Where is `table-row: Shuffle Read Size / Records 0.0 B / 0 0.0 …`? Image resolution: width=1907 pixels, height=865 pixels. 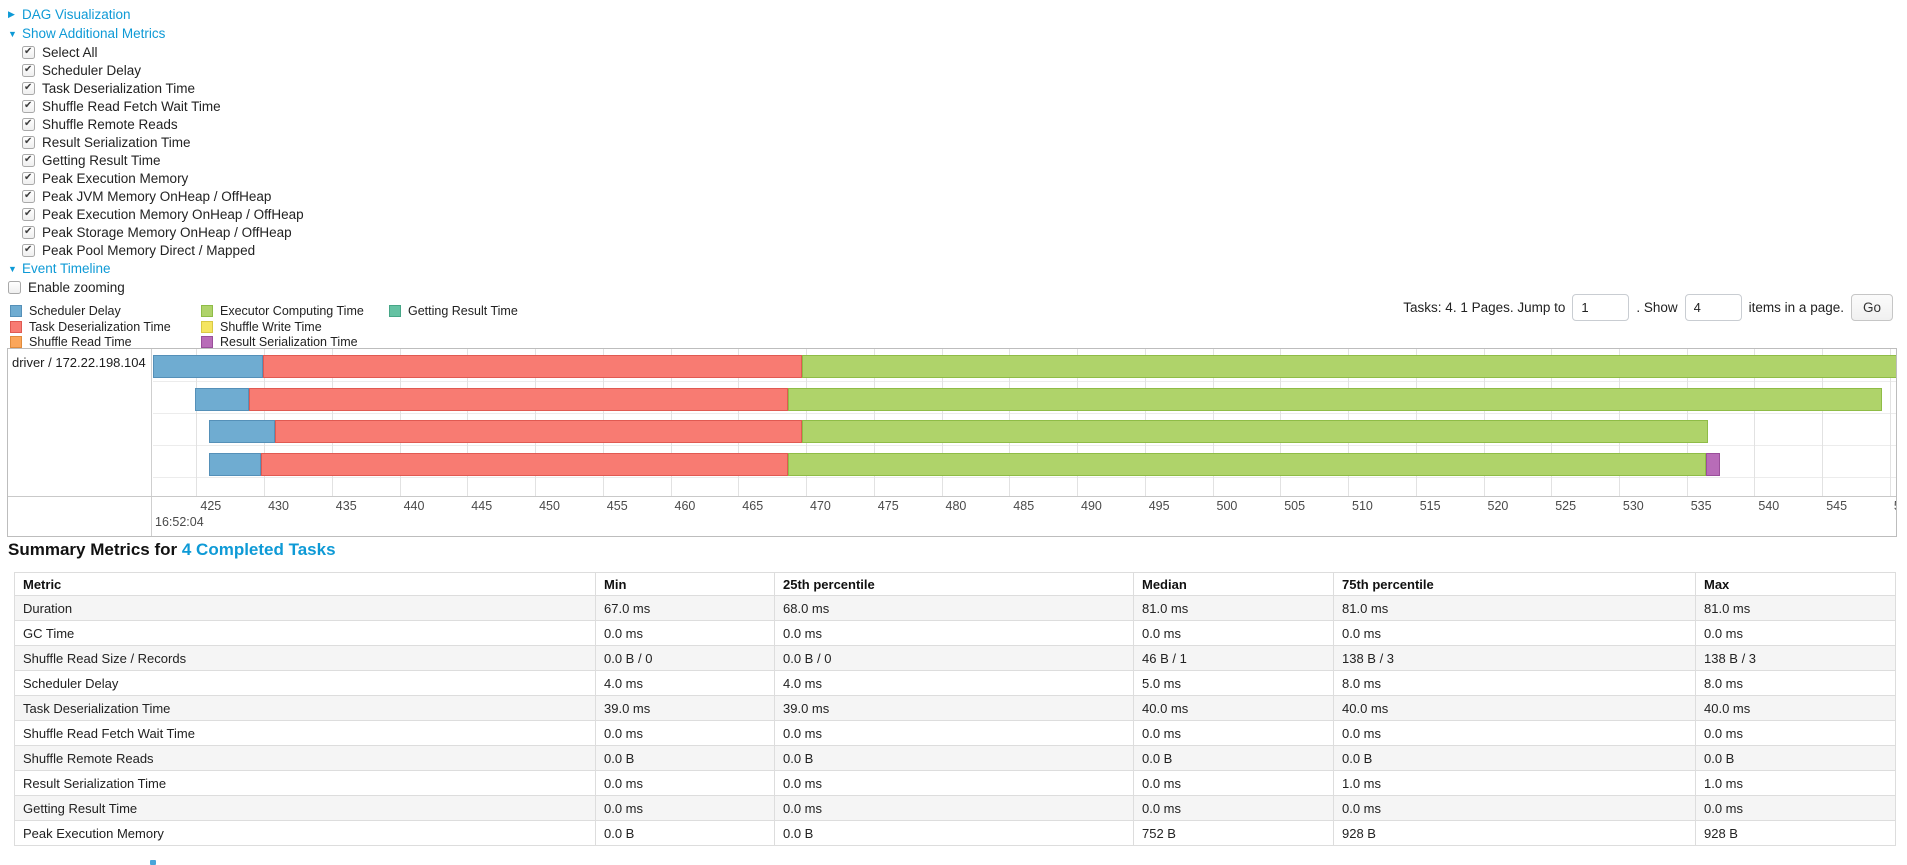
table-row: Shuffle Read Size / Records 0.0 B / 0 0.0 … is located at coordinates (955, 658).